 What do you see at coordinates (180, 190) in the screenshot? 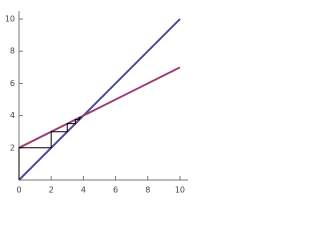
I see `x-tick-label: 10` at bounding box center [180, 190].